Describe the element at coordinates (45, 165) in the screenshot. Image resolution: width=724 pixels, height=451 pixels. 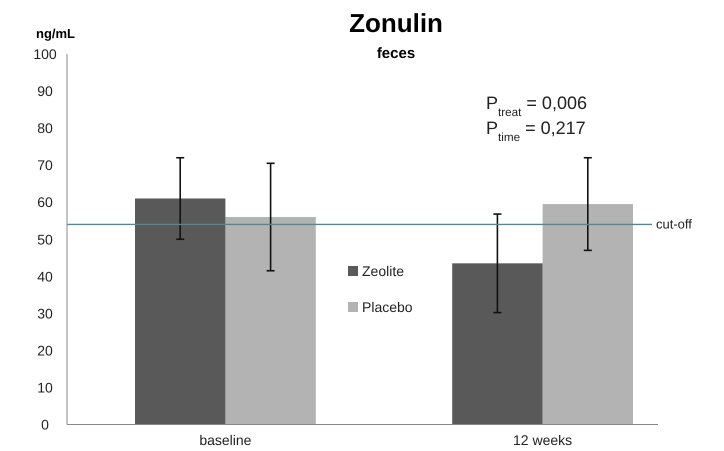
I see `y-tick-label: 70` at that location.